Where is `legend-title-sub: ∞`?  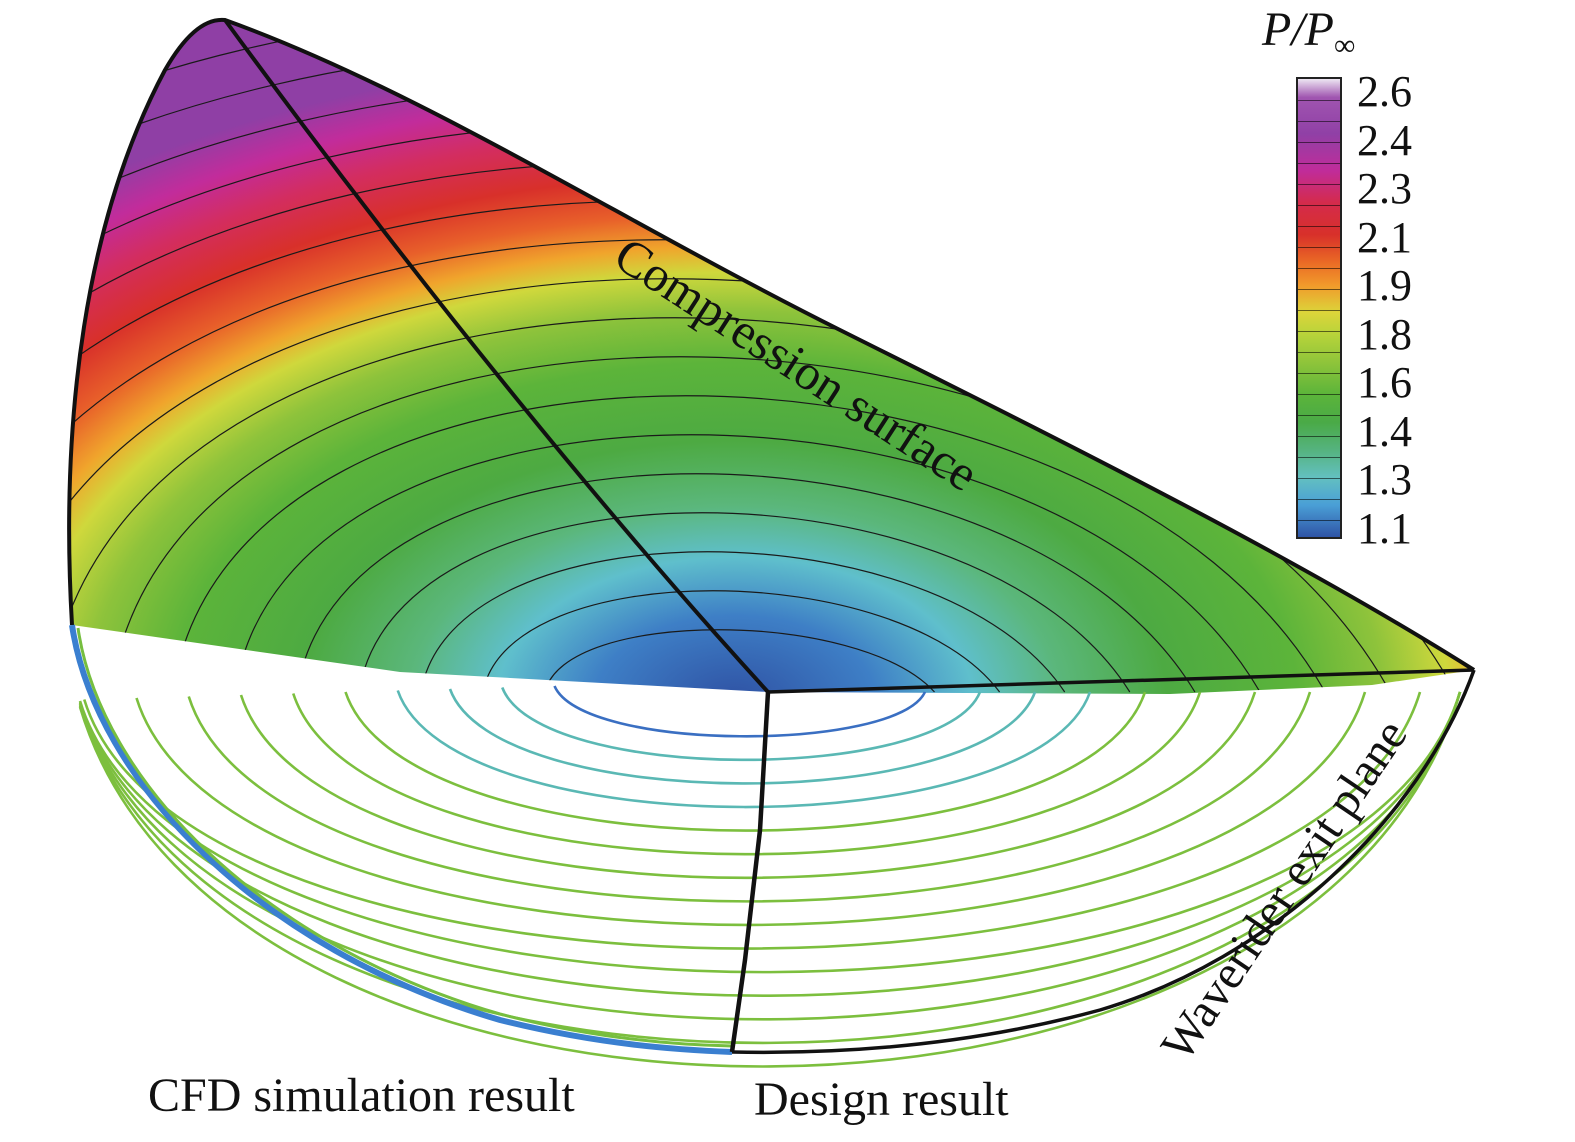 legend-title-sub: ∞ is located at coordinates (1344, 45).